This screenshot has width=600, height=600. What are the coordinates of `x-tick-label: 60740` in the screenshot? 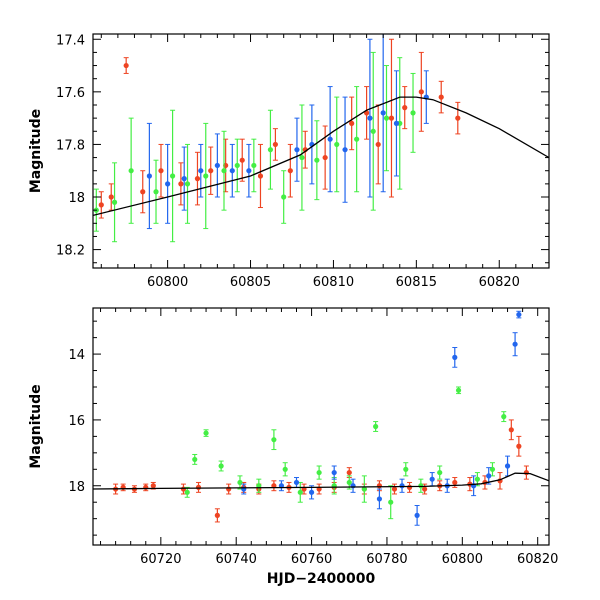 It's located at (236, 559).